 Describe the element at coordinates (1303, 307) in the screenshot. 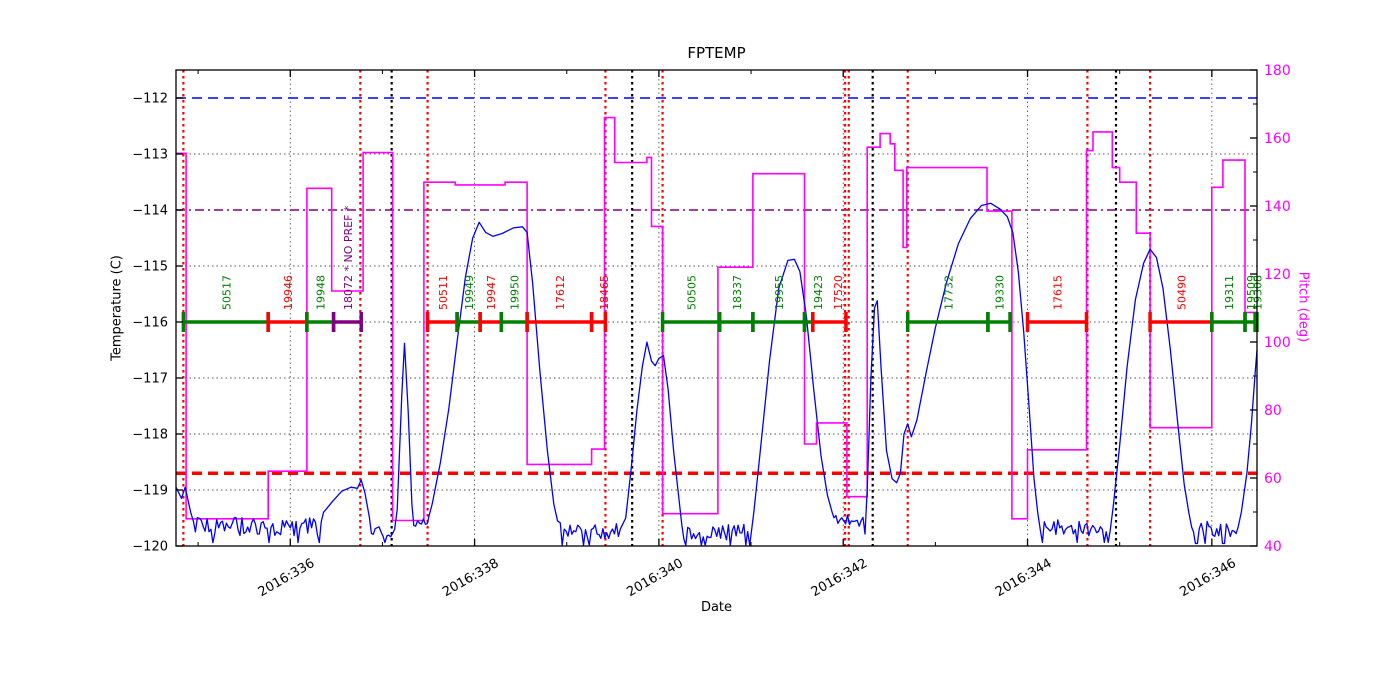

I see `y-axis-label-right: Pitch (deg)` at that location.